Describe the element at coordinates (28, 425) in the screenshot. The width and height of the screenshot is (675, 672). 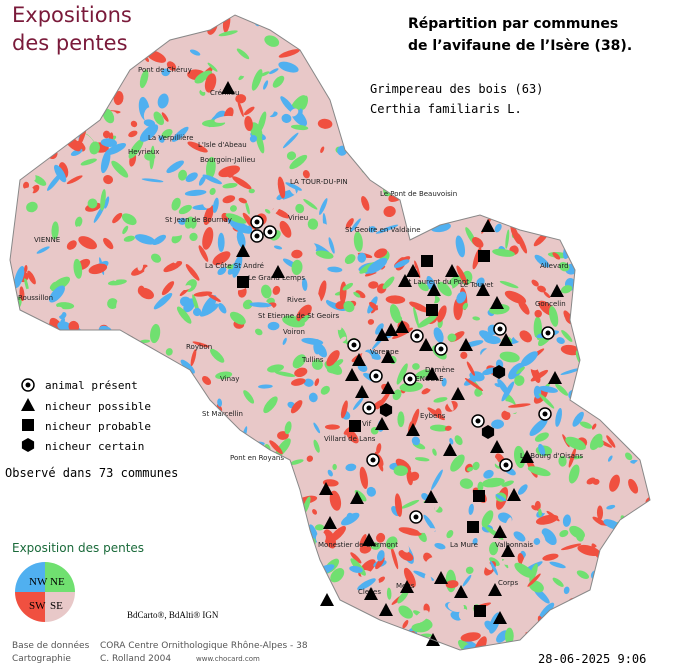
I see `marker-probable` at that location.